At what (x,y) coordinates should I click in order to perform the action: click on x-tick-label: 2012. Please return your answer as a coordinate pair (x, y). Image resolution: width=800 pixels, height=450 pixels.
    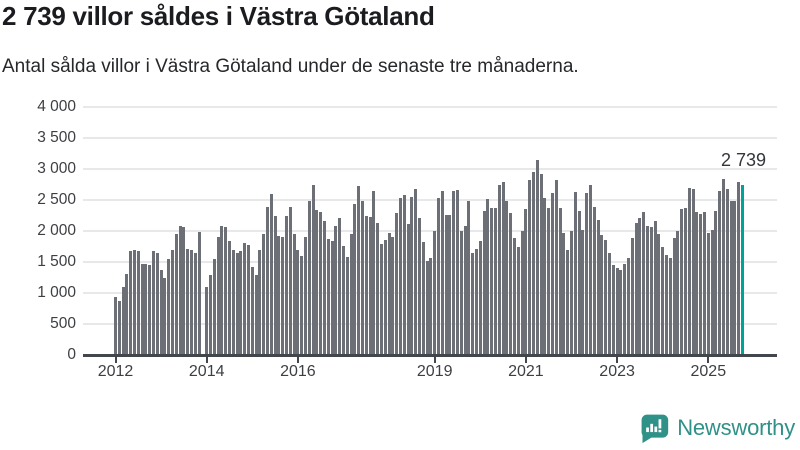
    Looking at the image, I should click on (115, 371).